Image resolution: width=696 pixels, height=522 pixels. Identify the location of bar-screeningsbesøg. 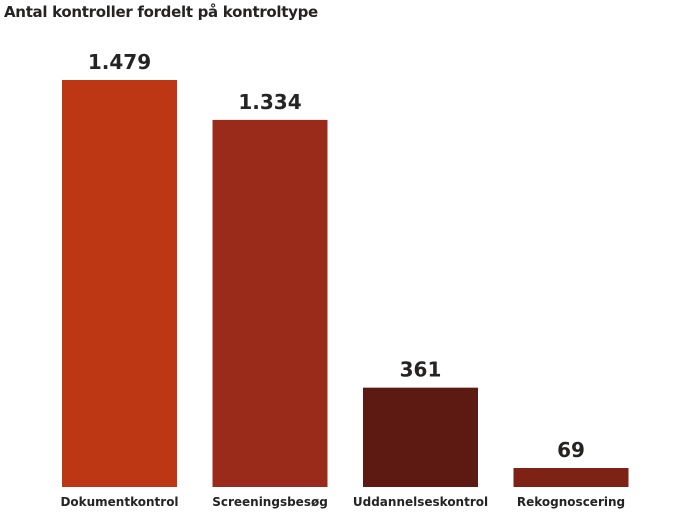
(270, 303).